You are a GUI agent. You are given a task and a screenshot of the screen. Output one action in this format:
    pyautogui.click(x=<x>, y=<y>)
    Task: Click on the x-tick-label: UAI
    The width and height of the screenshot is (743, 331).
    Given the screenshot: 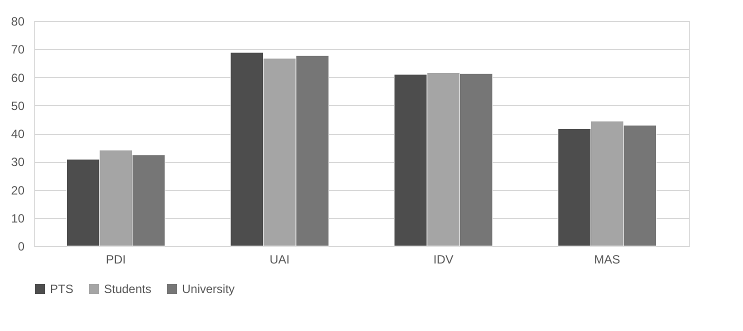 What is the action you would take?
    pyautogui.click(x=280, y=259)
    